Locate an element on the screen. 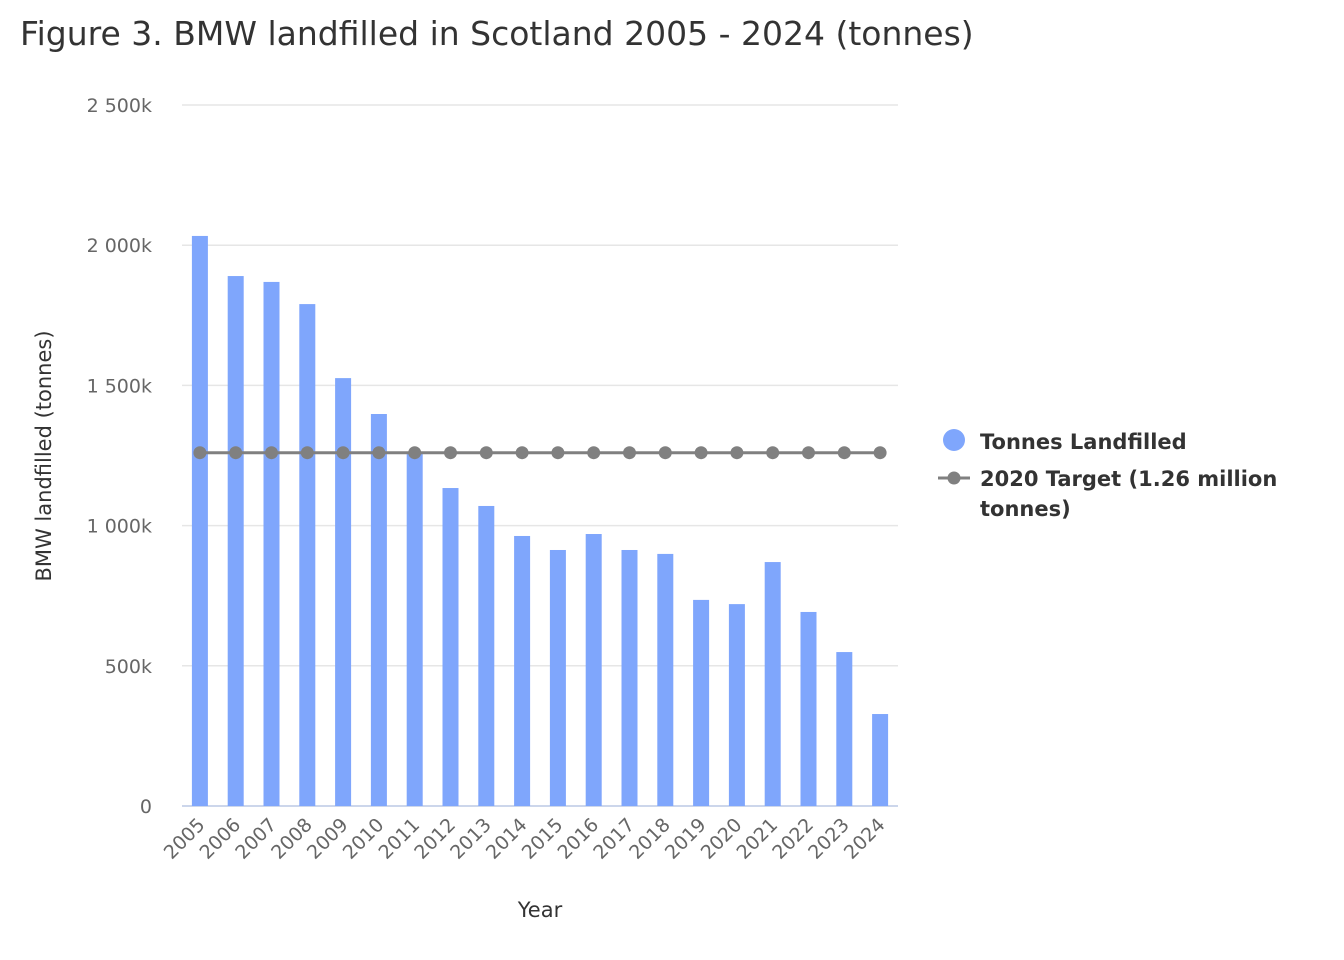 The width and height of the screenshot is (1344, 960). y-tick-label: 500k is located at coordinates (128, 667).